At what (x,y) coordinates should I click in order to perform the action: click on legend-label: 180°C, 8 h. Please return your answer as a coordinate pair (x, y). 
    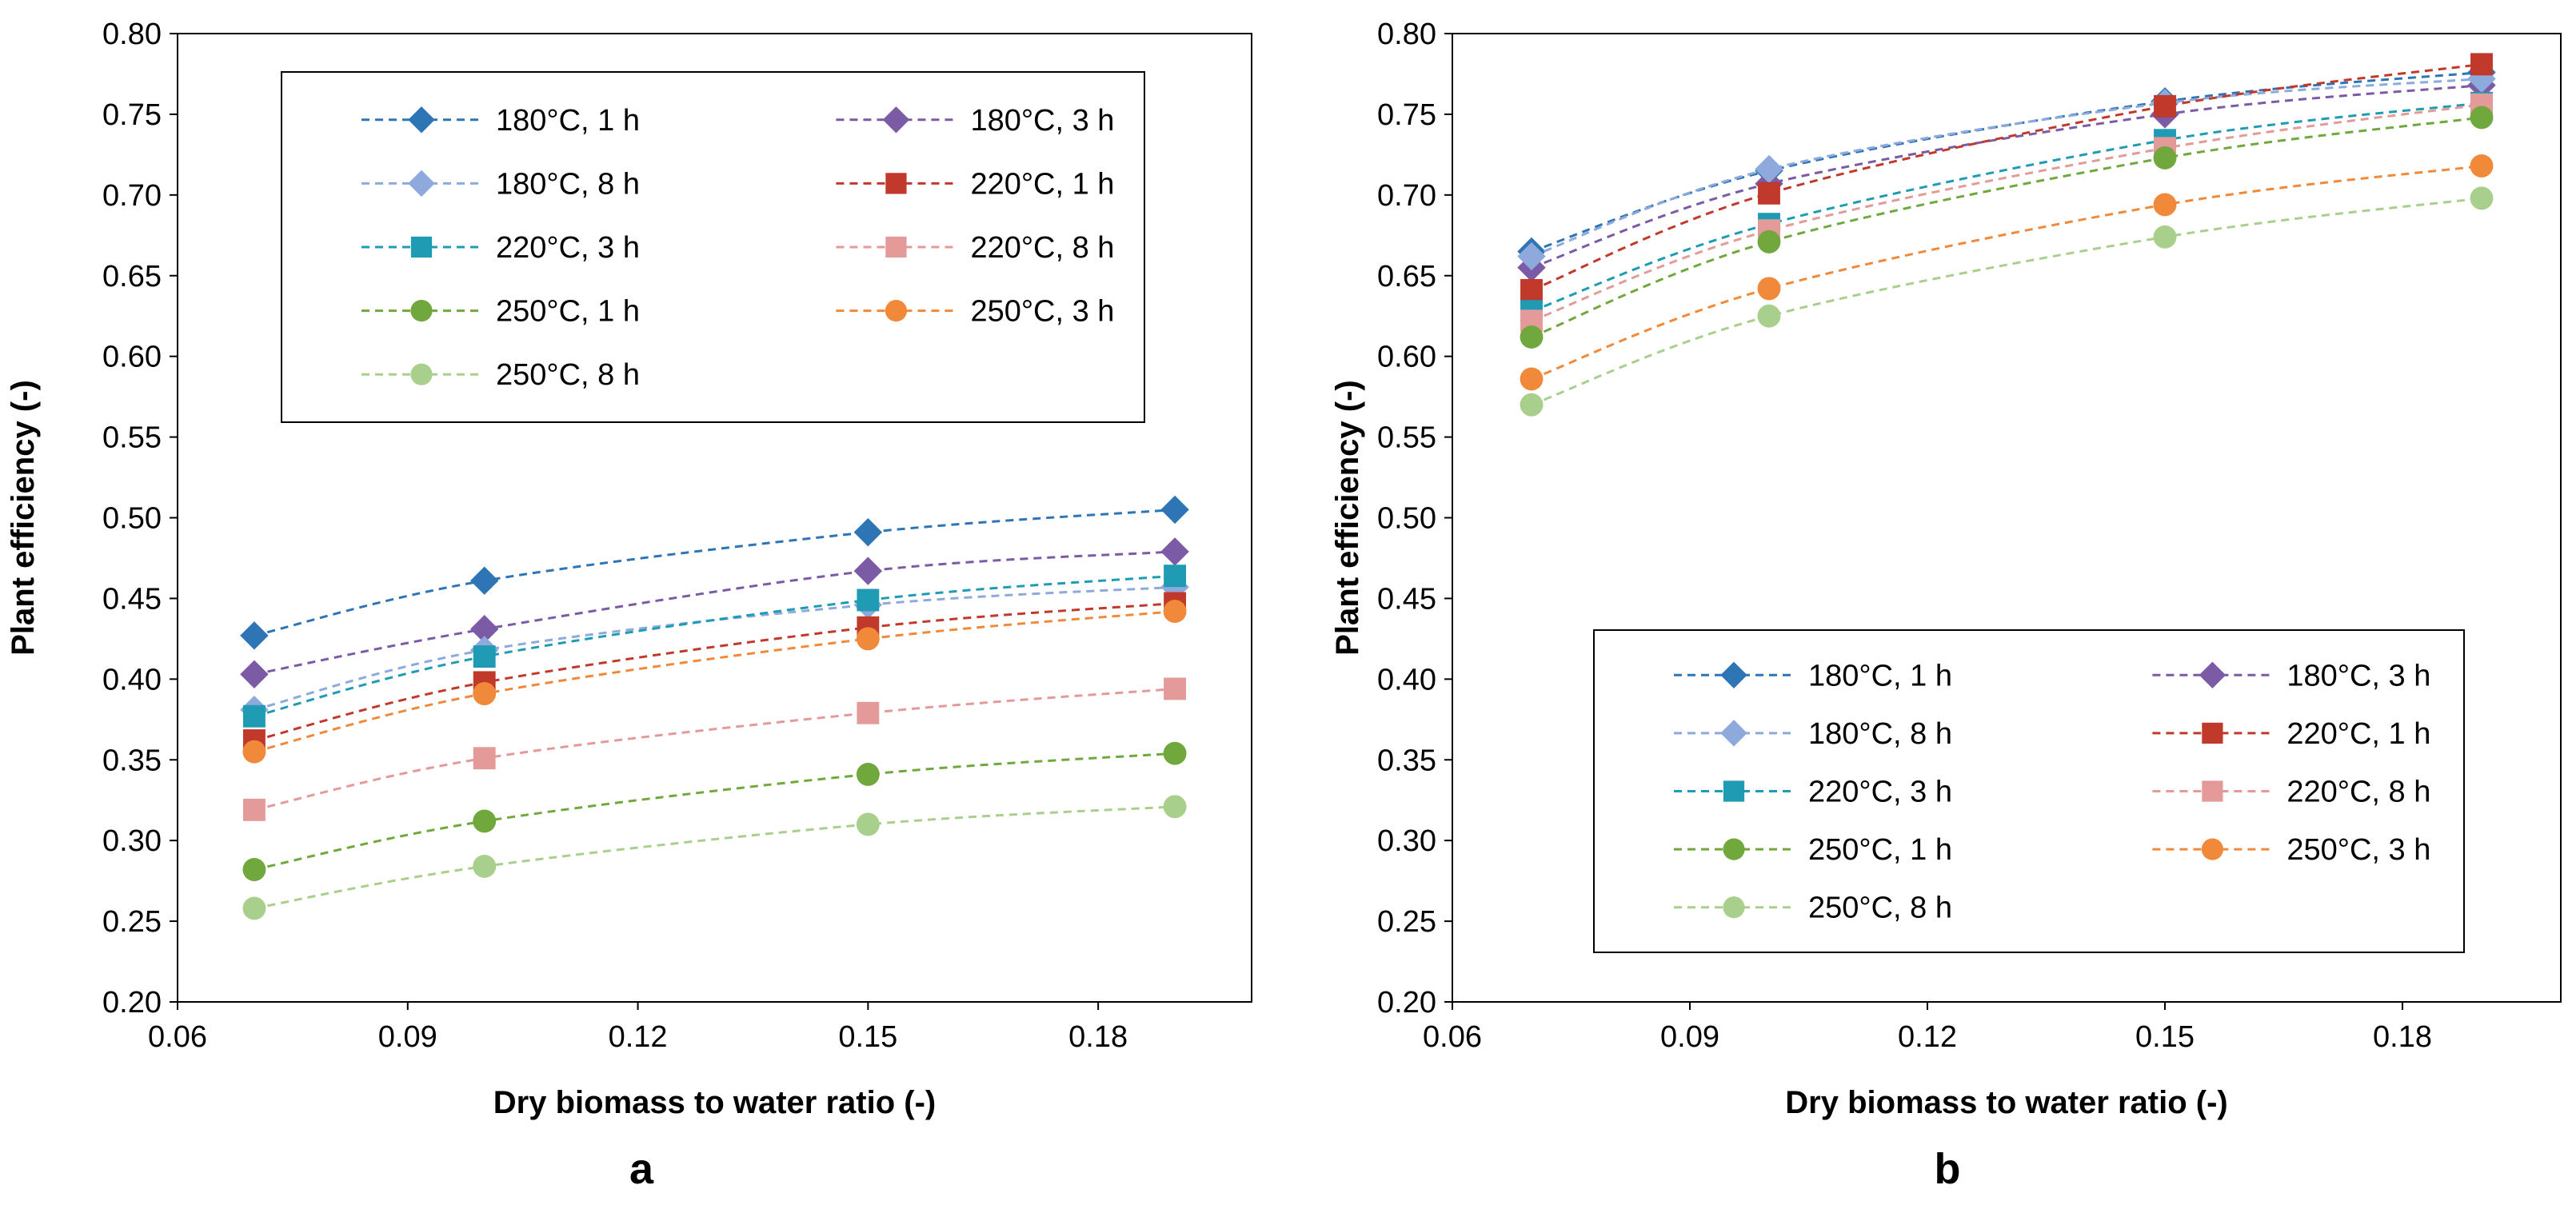
    Looking at the image, I should click on (1880, 734).